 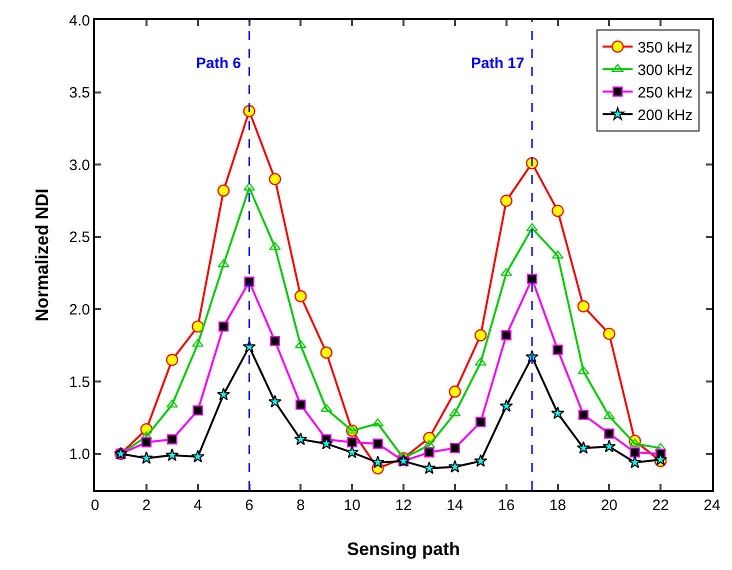 I want to click on x-tick-label: 20, so click(x=609, y=505).